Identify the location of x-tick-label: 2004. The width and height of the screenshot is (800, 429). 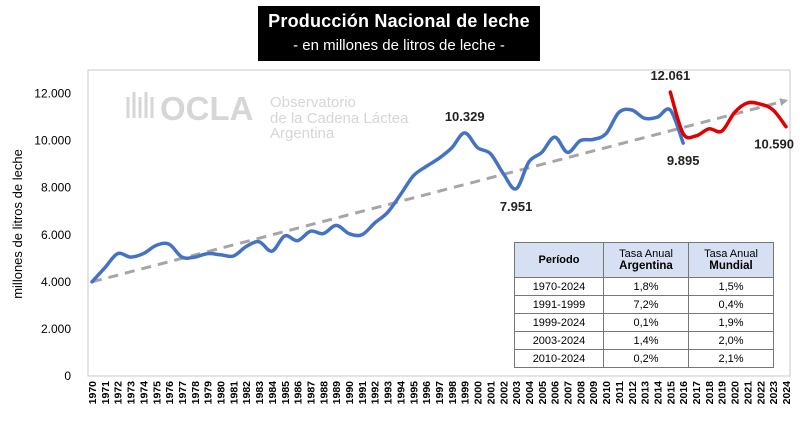
(530, 393).